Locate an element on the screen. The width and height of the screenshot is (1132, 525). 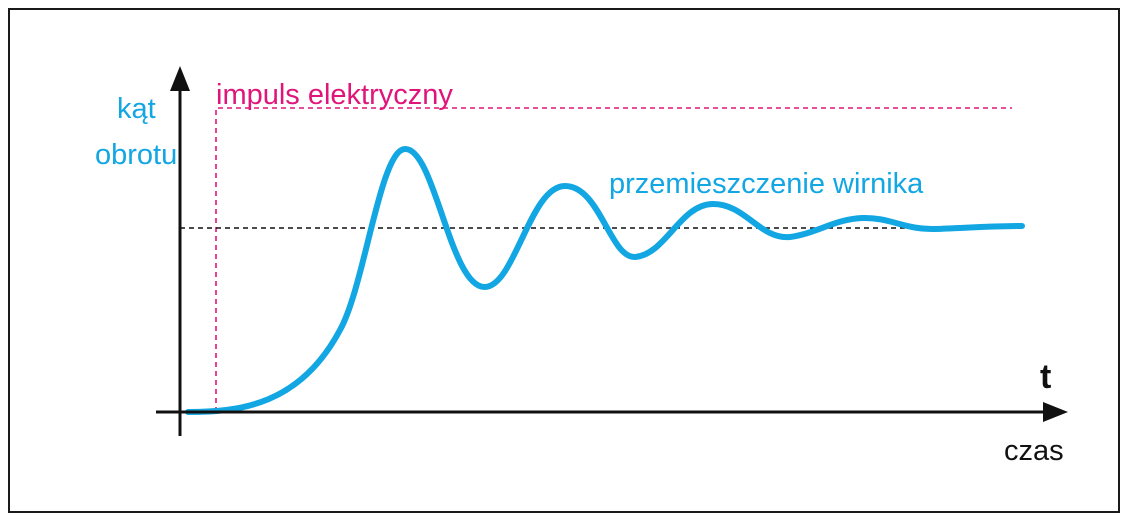
y-axis-label-line1: kąt is located at coordinates (136, 109).